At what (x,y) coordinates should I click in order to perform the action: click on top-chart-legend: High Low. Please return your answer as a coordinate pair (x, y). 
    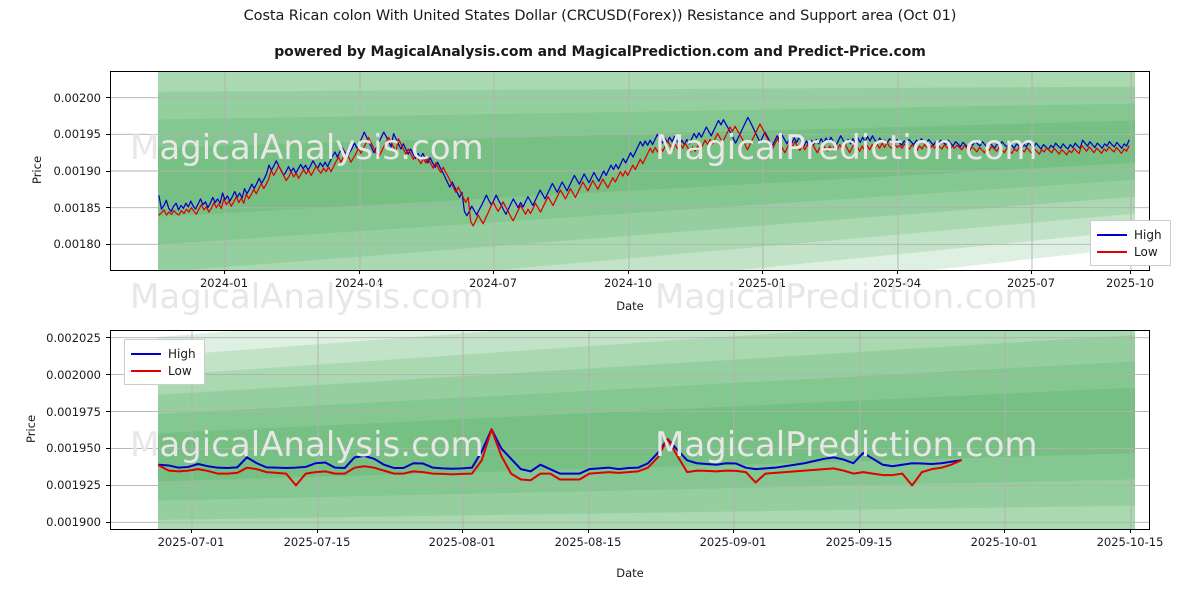
    Looking at the image, I should click on (1130, 243).